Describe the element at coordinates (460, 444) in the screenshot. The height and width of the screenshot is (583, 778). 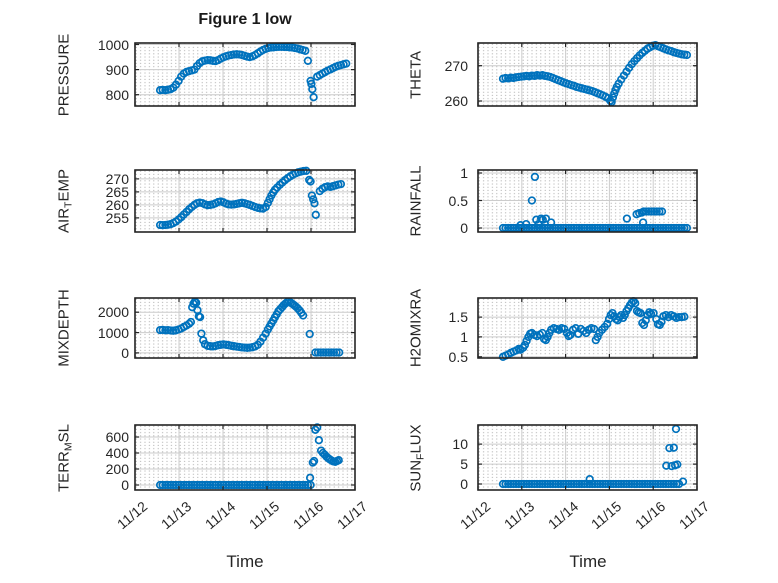
I see `y-tick-label: 10` at that location.